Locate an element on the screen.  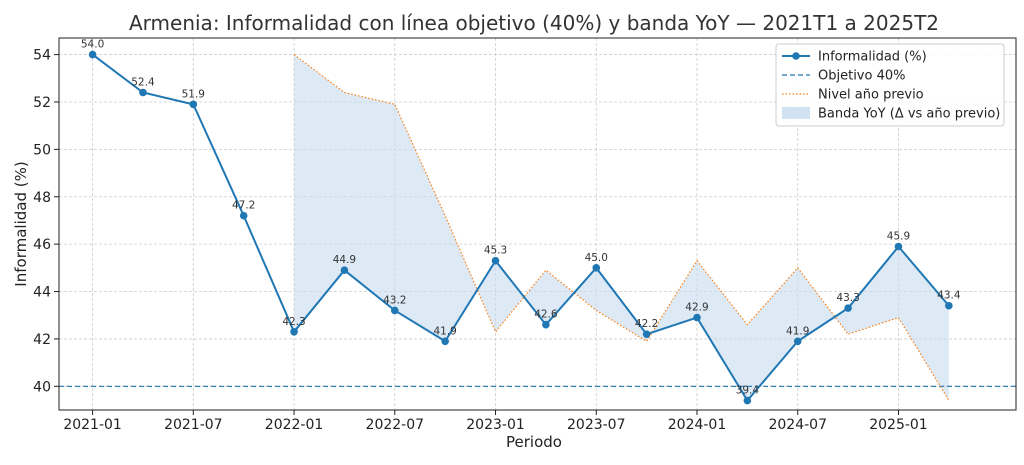
y-tick-label: 42 is located at coordinates (42, 340).